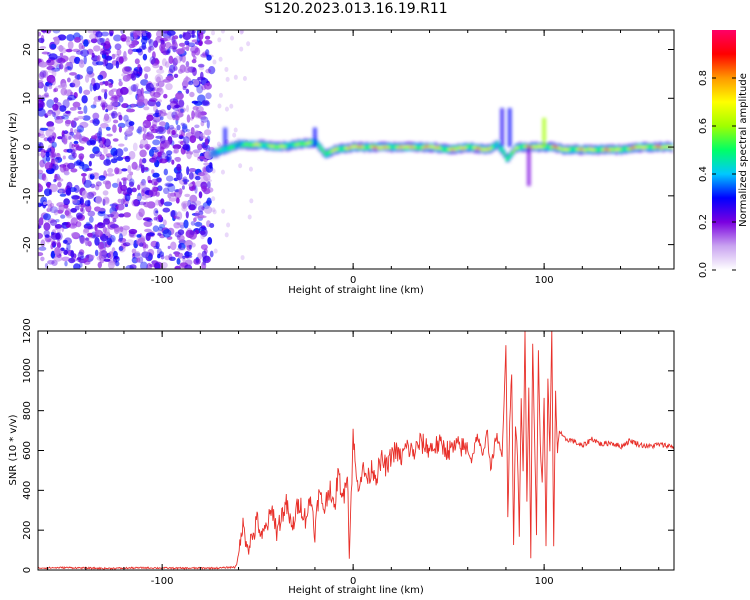 The width and height of the screenshot is (750, 600). What do you see at coordinates (703, 174) in the screenshot?
I see `colorbar-tick-label: 0.4` at bounding box center [703, 174].